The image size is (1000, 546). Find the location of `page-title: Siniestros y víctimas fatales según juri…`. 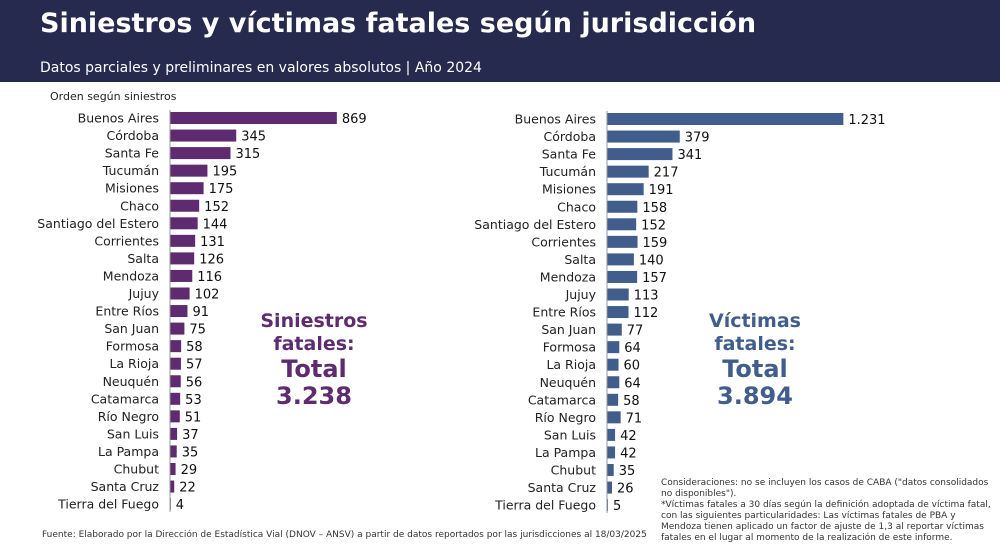

page-title: Siniestros y víctimas fatales según juri… is located at coordinates (398, 23).